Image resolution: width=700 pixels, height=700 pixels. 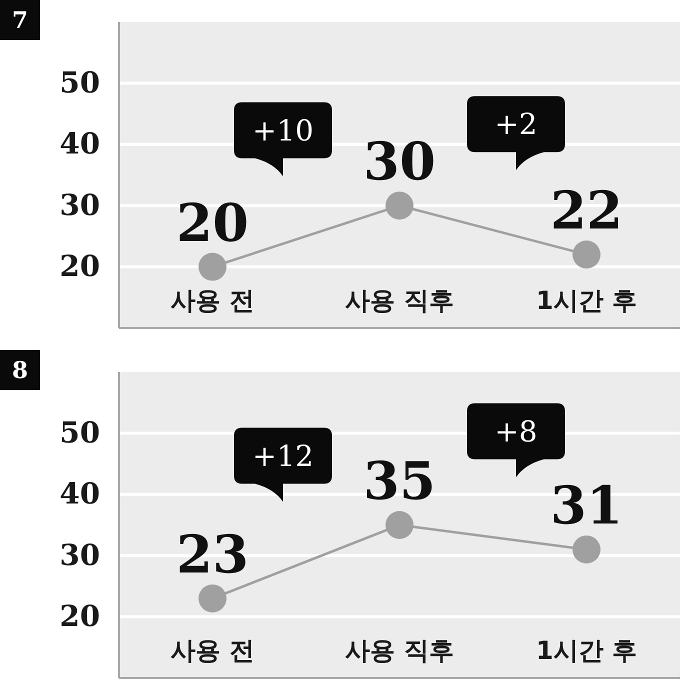 I want to click on data-label: 20, so click(x=212, y=223).